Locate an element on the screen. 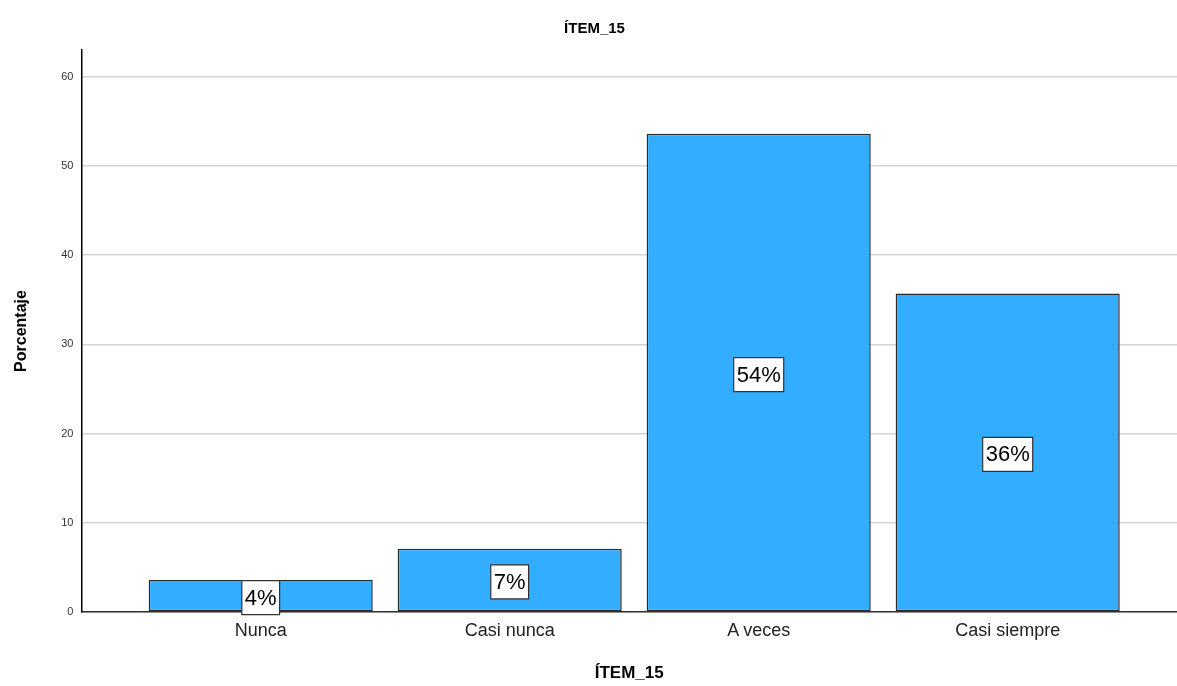 The image size is (1177, 686). x-tick-label: A veces is located at coordinates (759, 629).